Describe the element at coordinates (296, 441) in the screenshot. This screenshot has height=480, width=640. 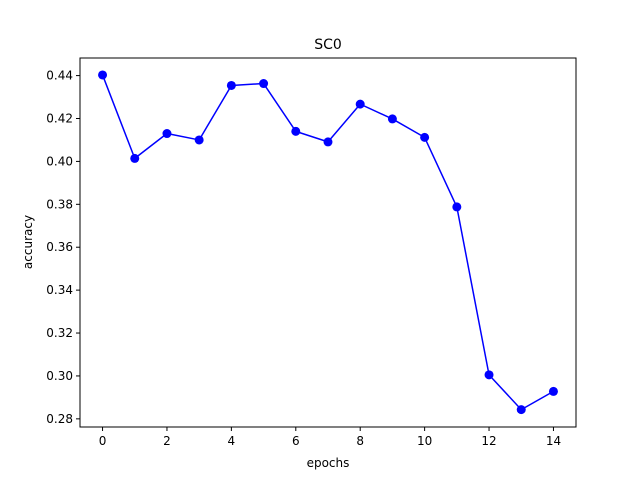
I see `x-tick-label: 6` at that location.